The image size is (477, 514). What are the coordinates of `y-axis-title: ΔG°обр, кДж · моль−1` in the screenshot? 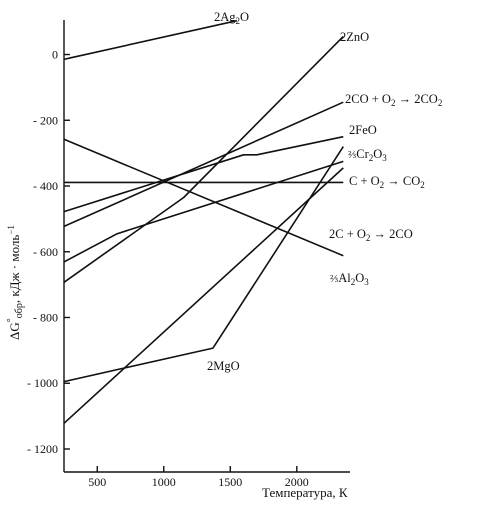 It's located at (15, 282).